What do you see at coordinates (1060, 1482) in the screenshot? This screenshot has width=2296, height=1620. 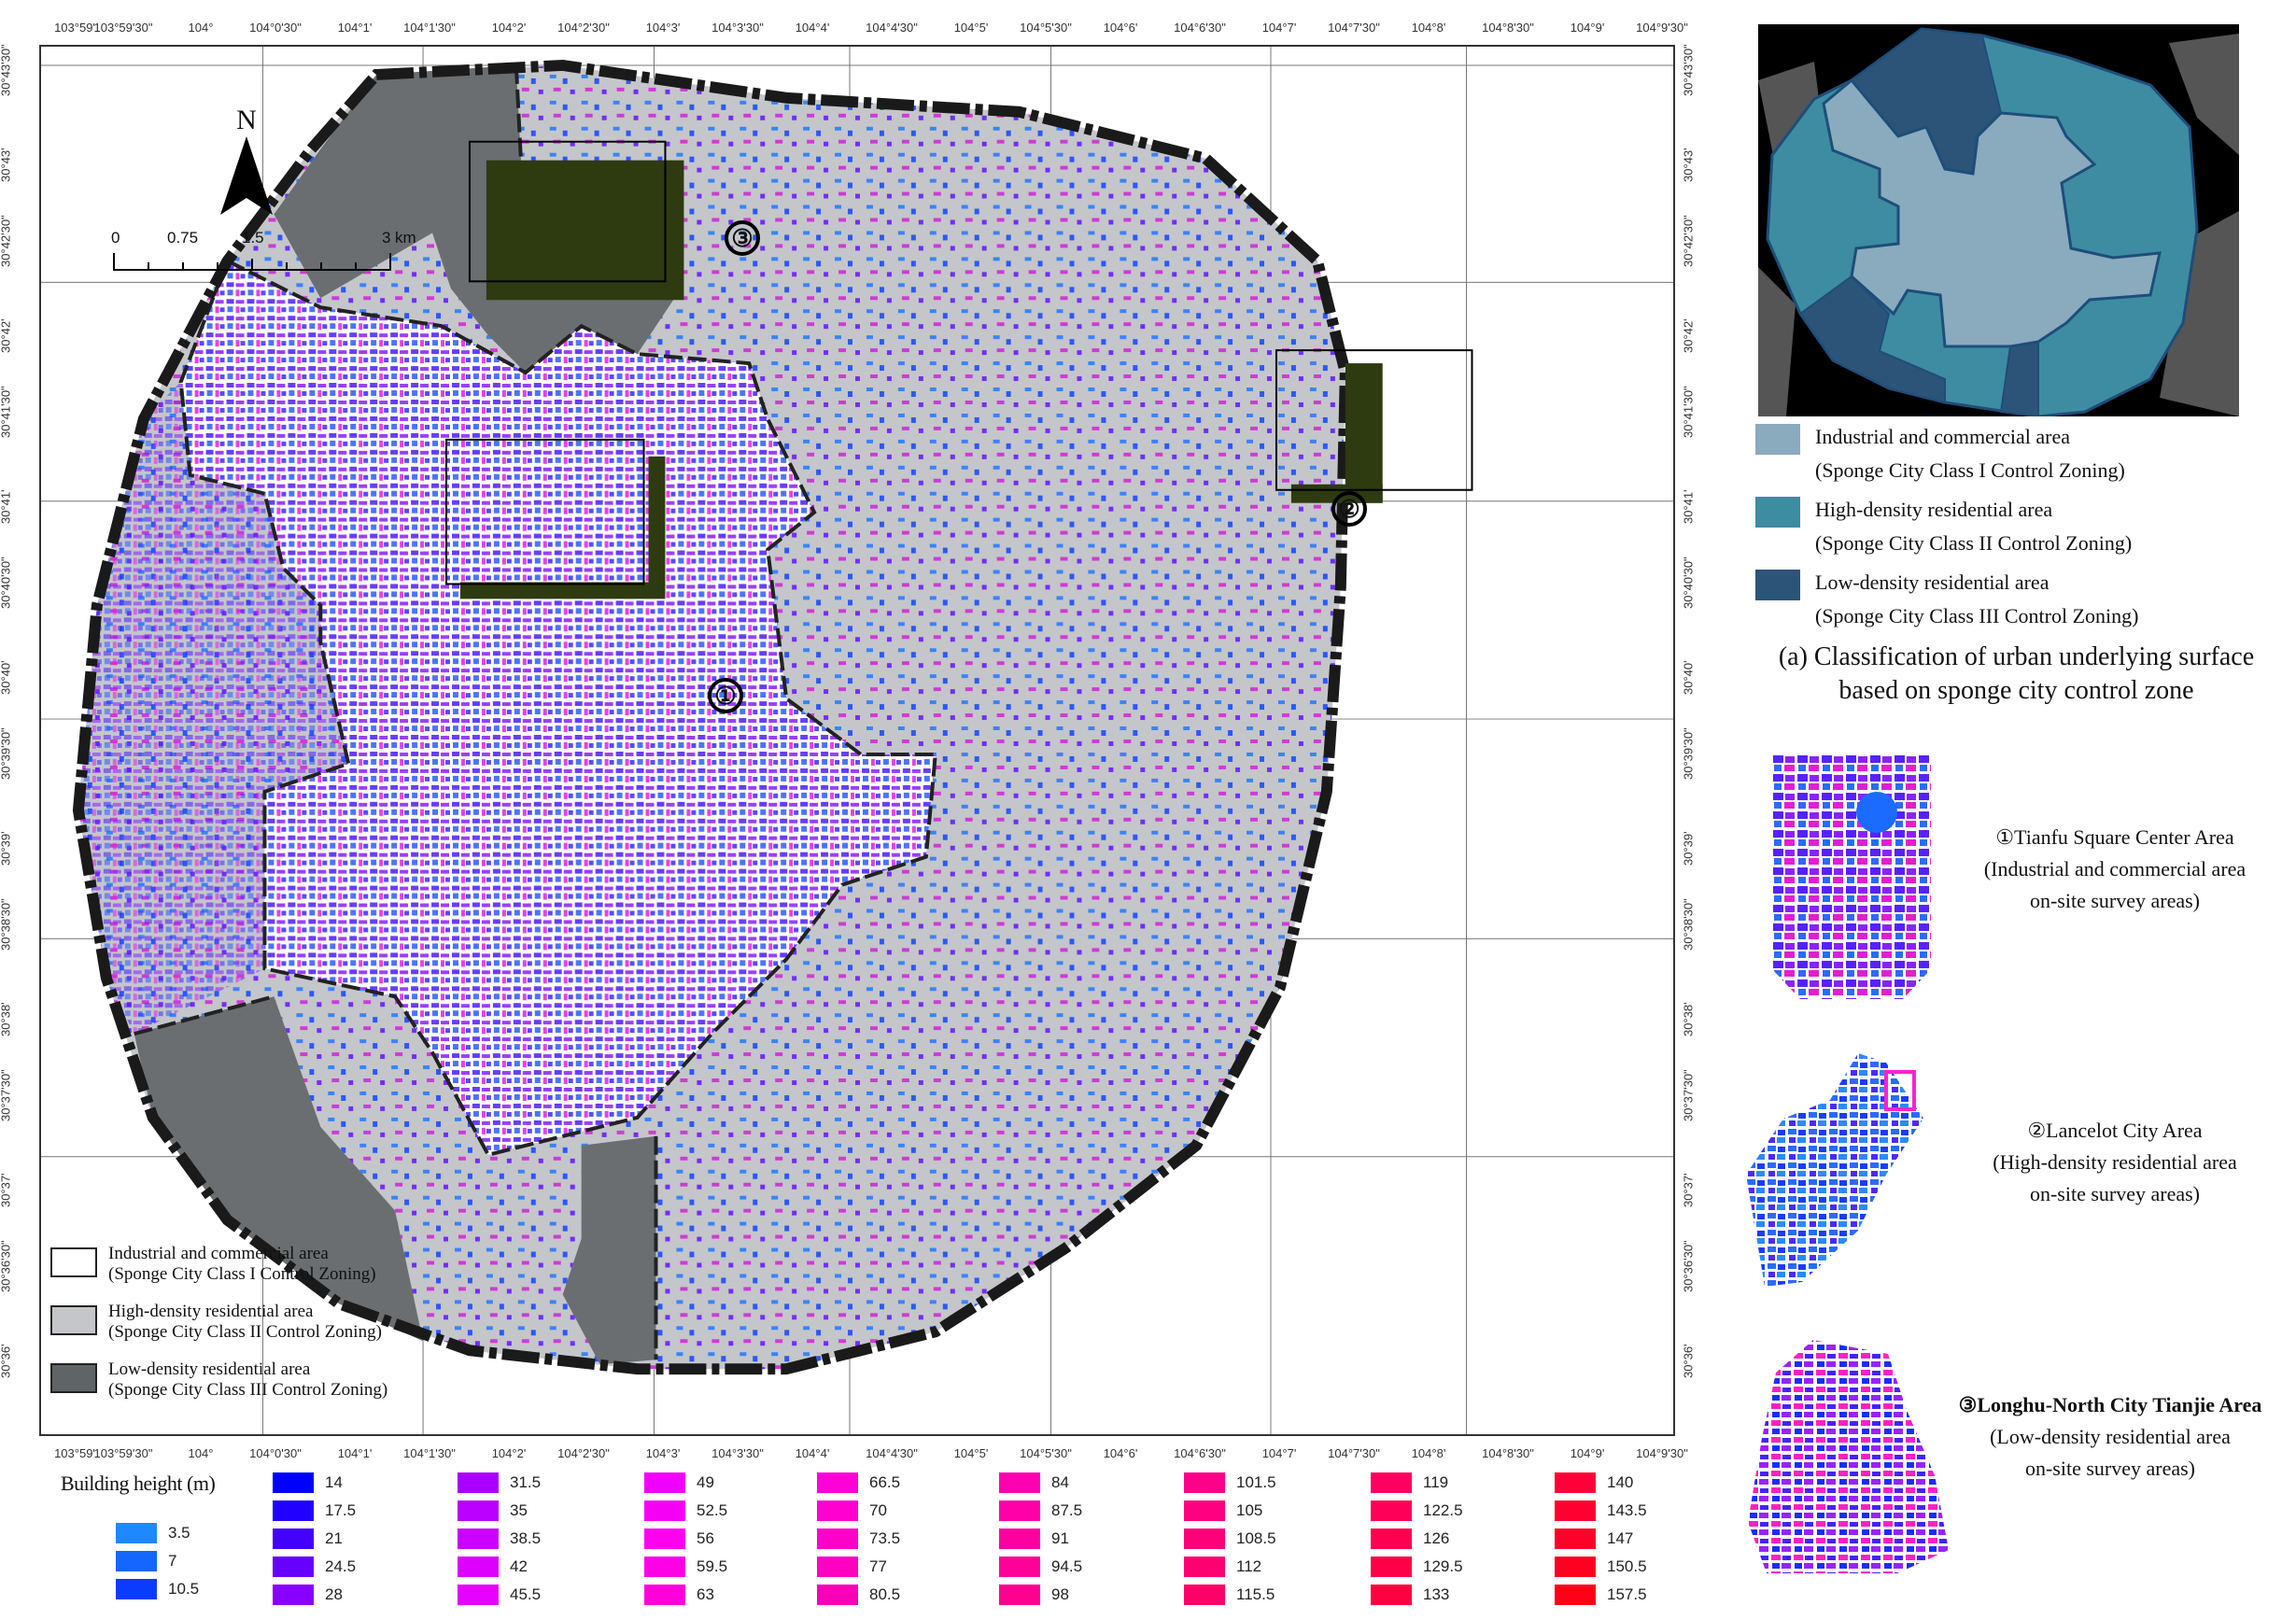 I see `height-value: 84` at bounding box center [1060, 1482].